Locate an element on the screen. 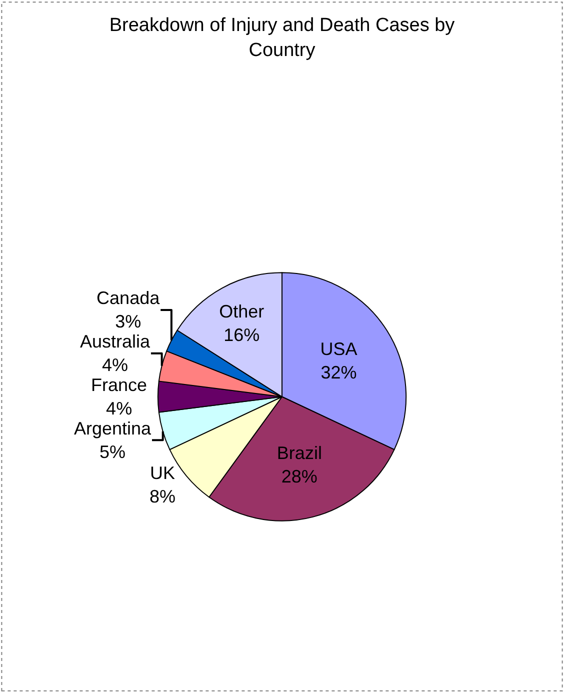 The height and width of the screenshot is (693, 564). slice-label: USA is located at coordinates (339, 348).